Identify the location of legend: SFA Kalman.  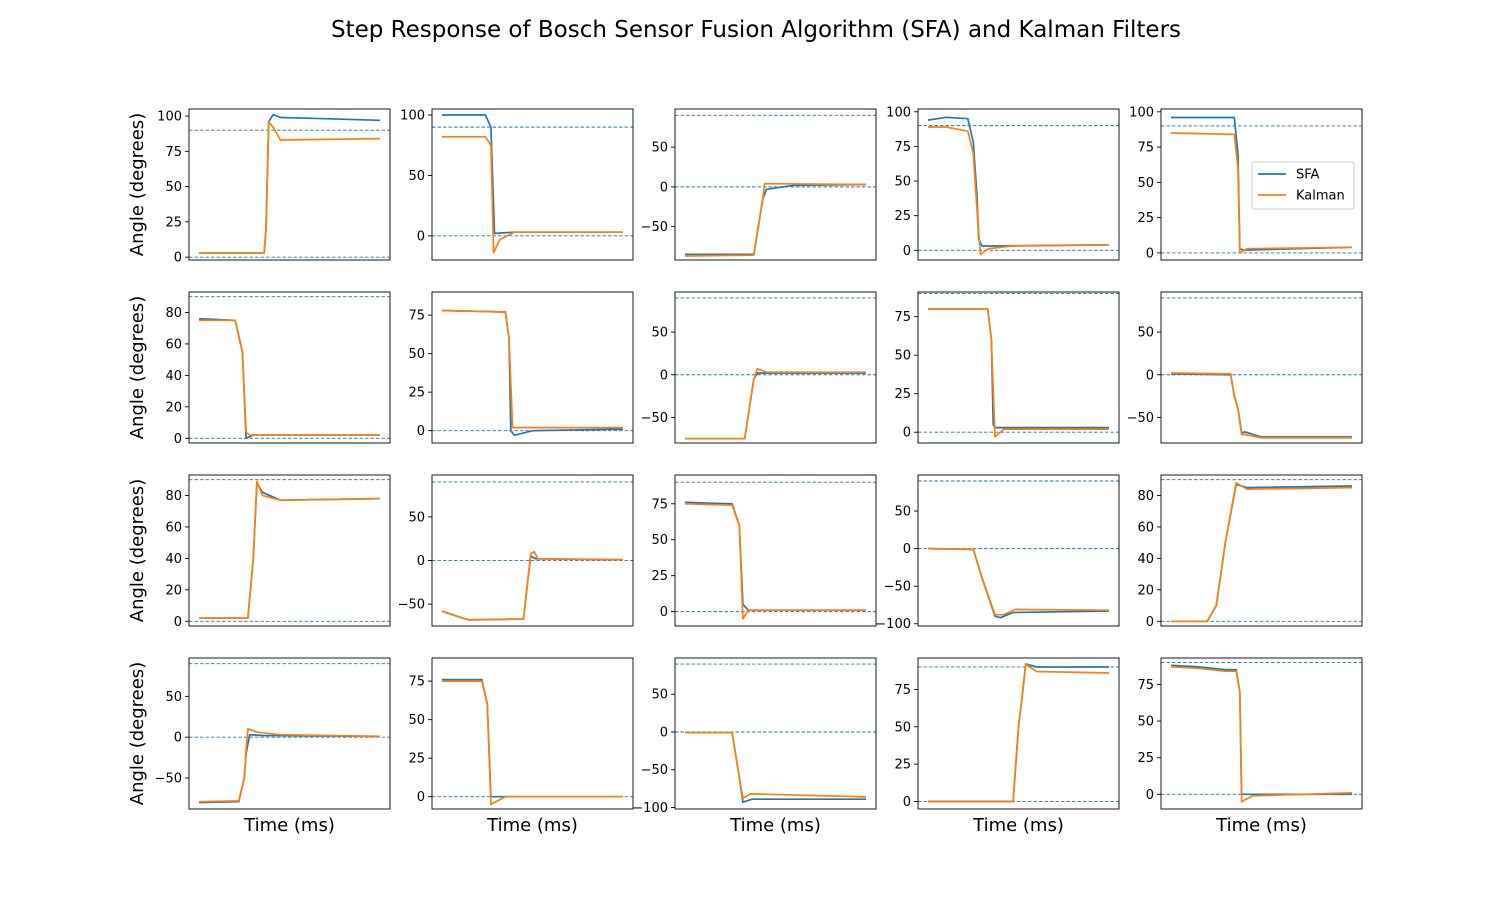
(1303, 185).